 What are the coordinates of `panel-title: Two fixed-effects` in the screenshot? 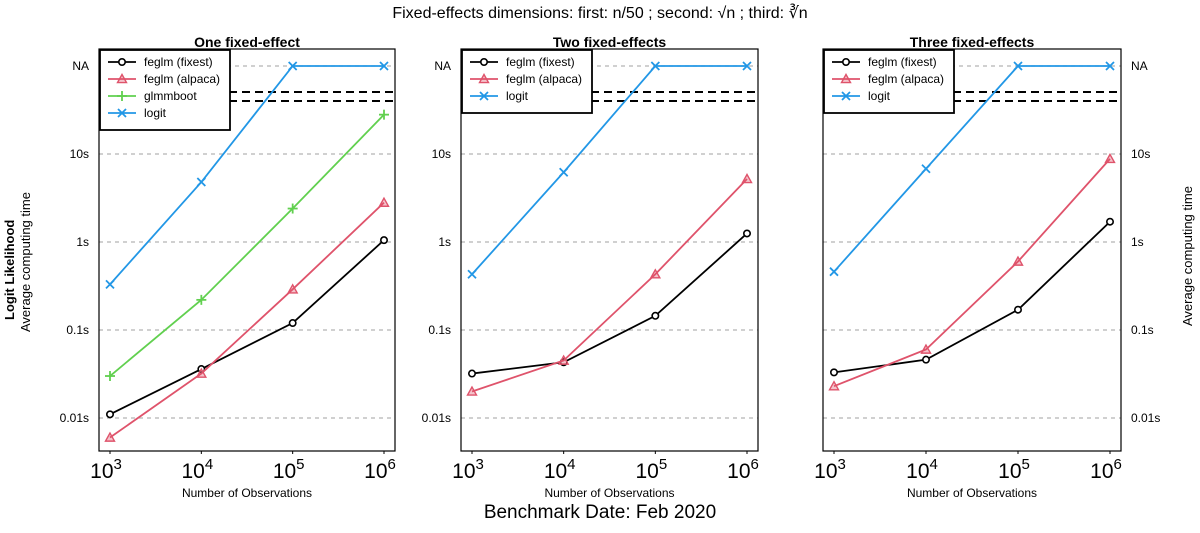 It's located at (610, 42).